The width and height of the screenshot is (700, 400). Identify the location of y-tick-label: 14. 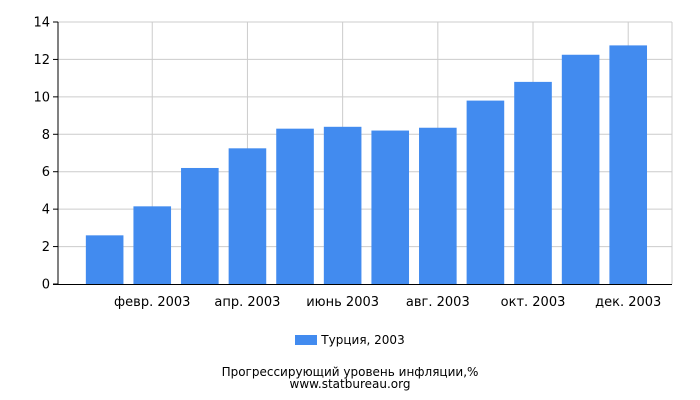
(41, 23).